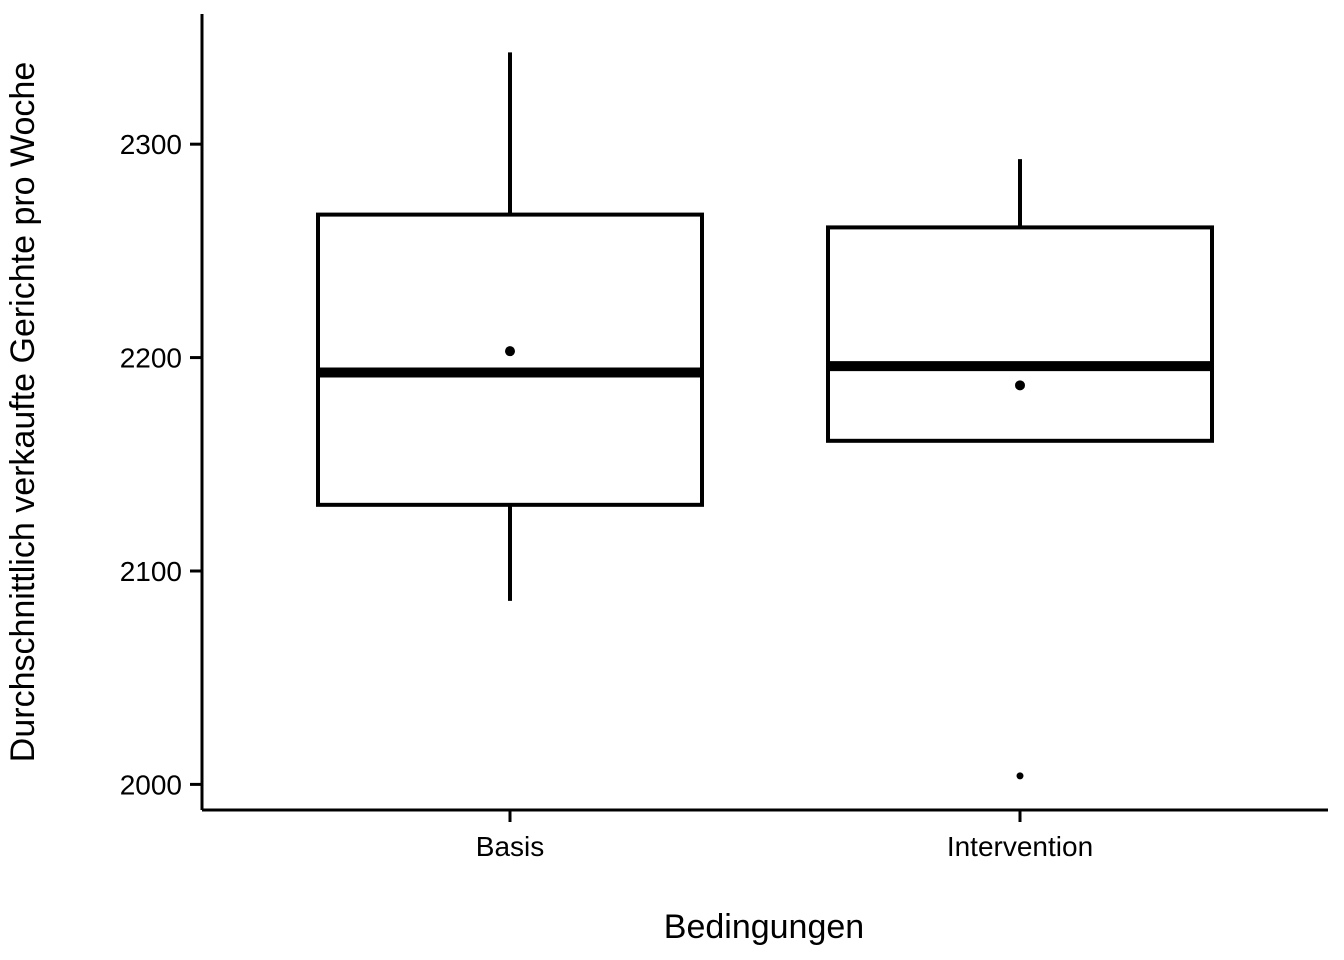 Image resolution: width=1344 pixels, height=960 pixels. I want to click on y-tick-label: 2100, so click(151, 571).